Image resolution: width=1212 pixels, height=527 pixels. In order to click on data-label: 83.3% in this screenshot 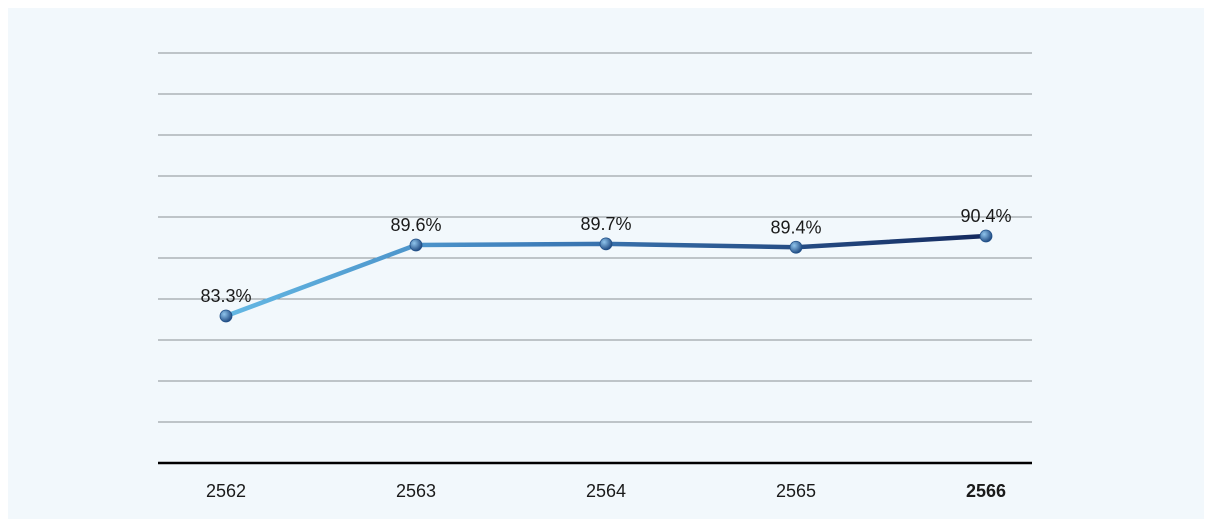, I will do `click(225, 296)`.